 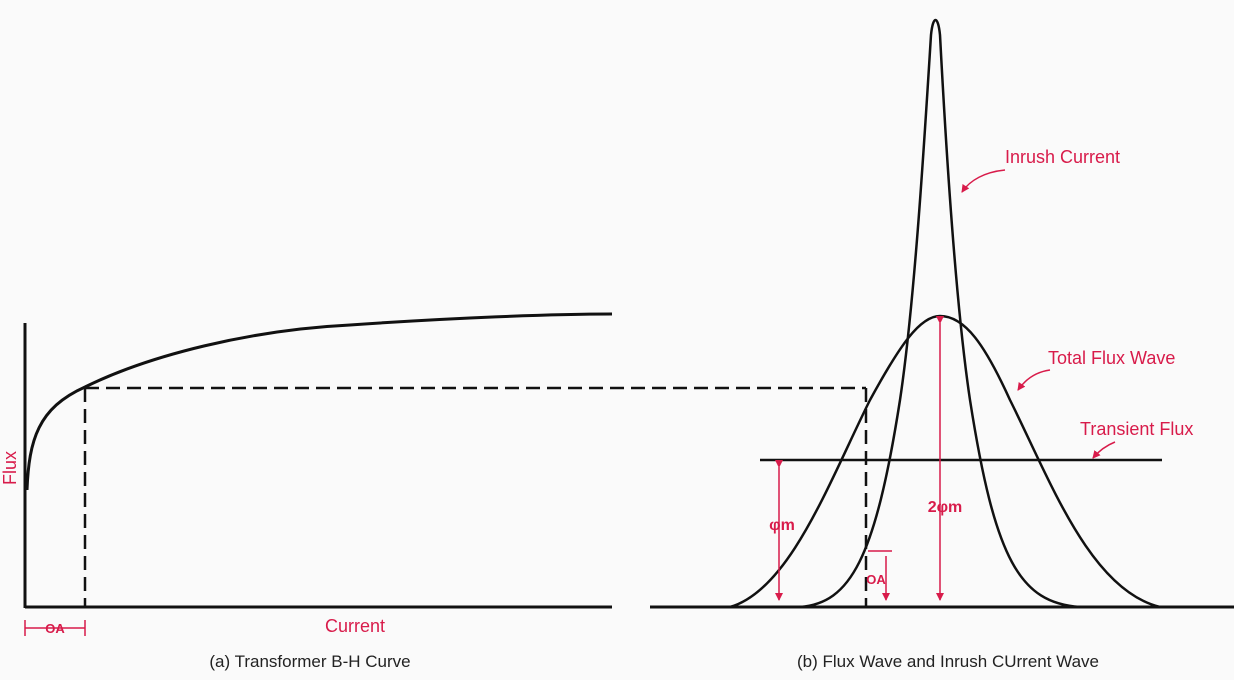 What do you see at coordinates (1111, 358) in the screenshot?
I see `total-flux-label: Total Flux Wave` at bounding box center [1111, 358].